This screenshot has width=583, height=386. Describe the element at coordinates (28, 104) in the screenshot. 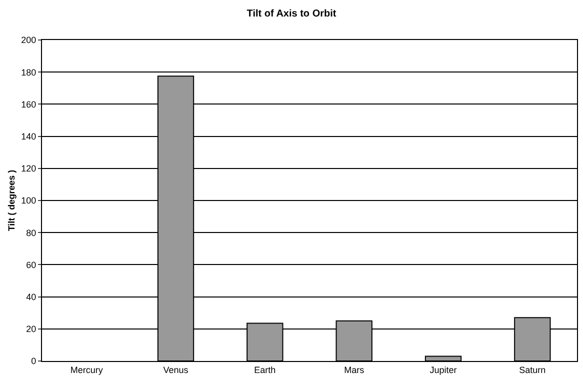

I see `y-tick-label: 160` at that location.